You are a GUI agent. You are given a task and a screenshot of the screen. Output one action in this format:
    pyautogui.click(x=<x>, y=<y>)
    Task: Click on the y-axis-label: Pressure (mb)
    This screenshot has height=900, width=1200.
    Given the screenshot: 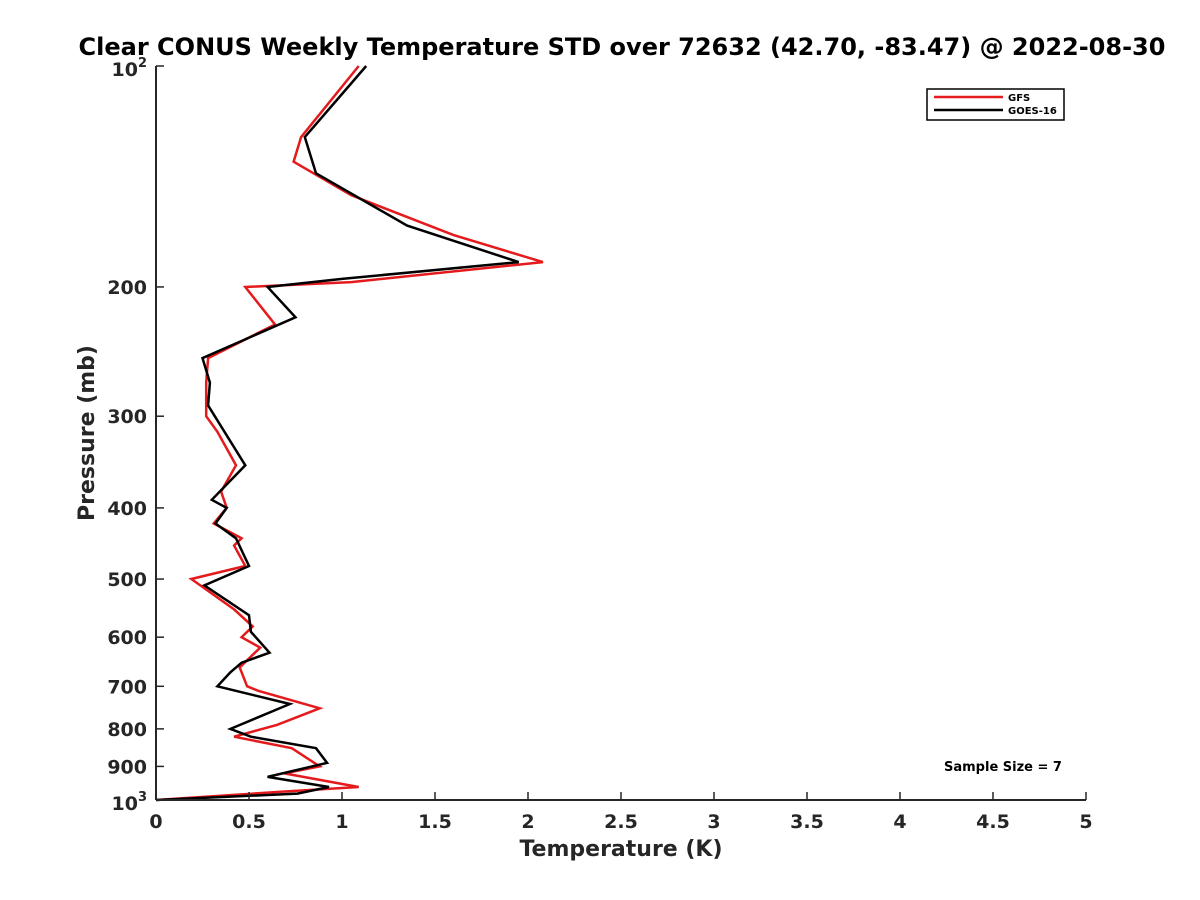 What is the action you would take?
    pyautogui.click(x=87, y=433)
    